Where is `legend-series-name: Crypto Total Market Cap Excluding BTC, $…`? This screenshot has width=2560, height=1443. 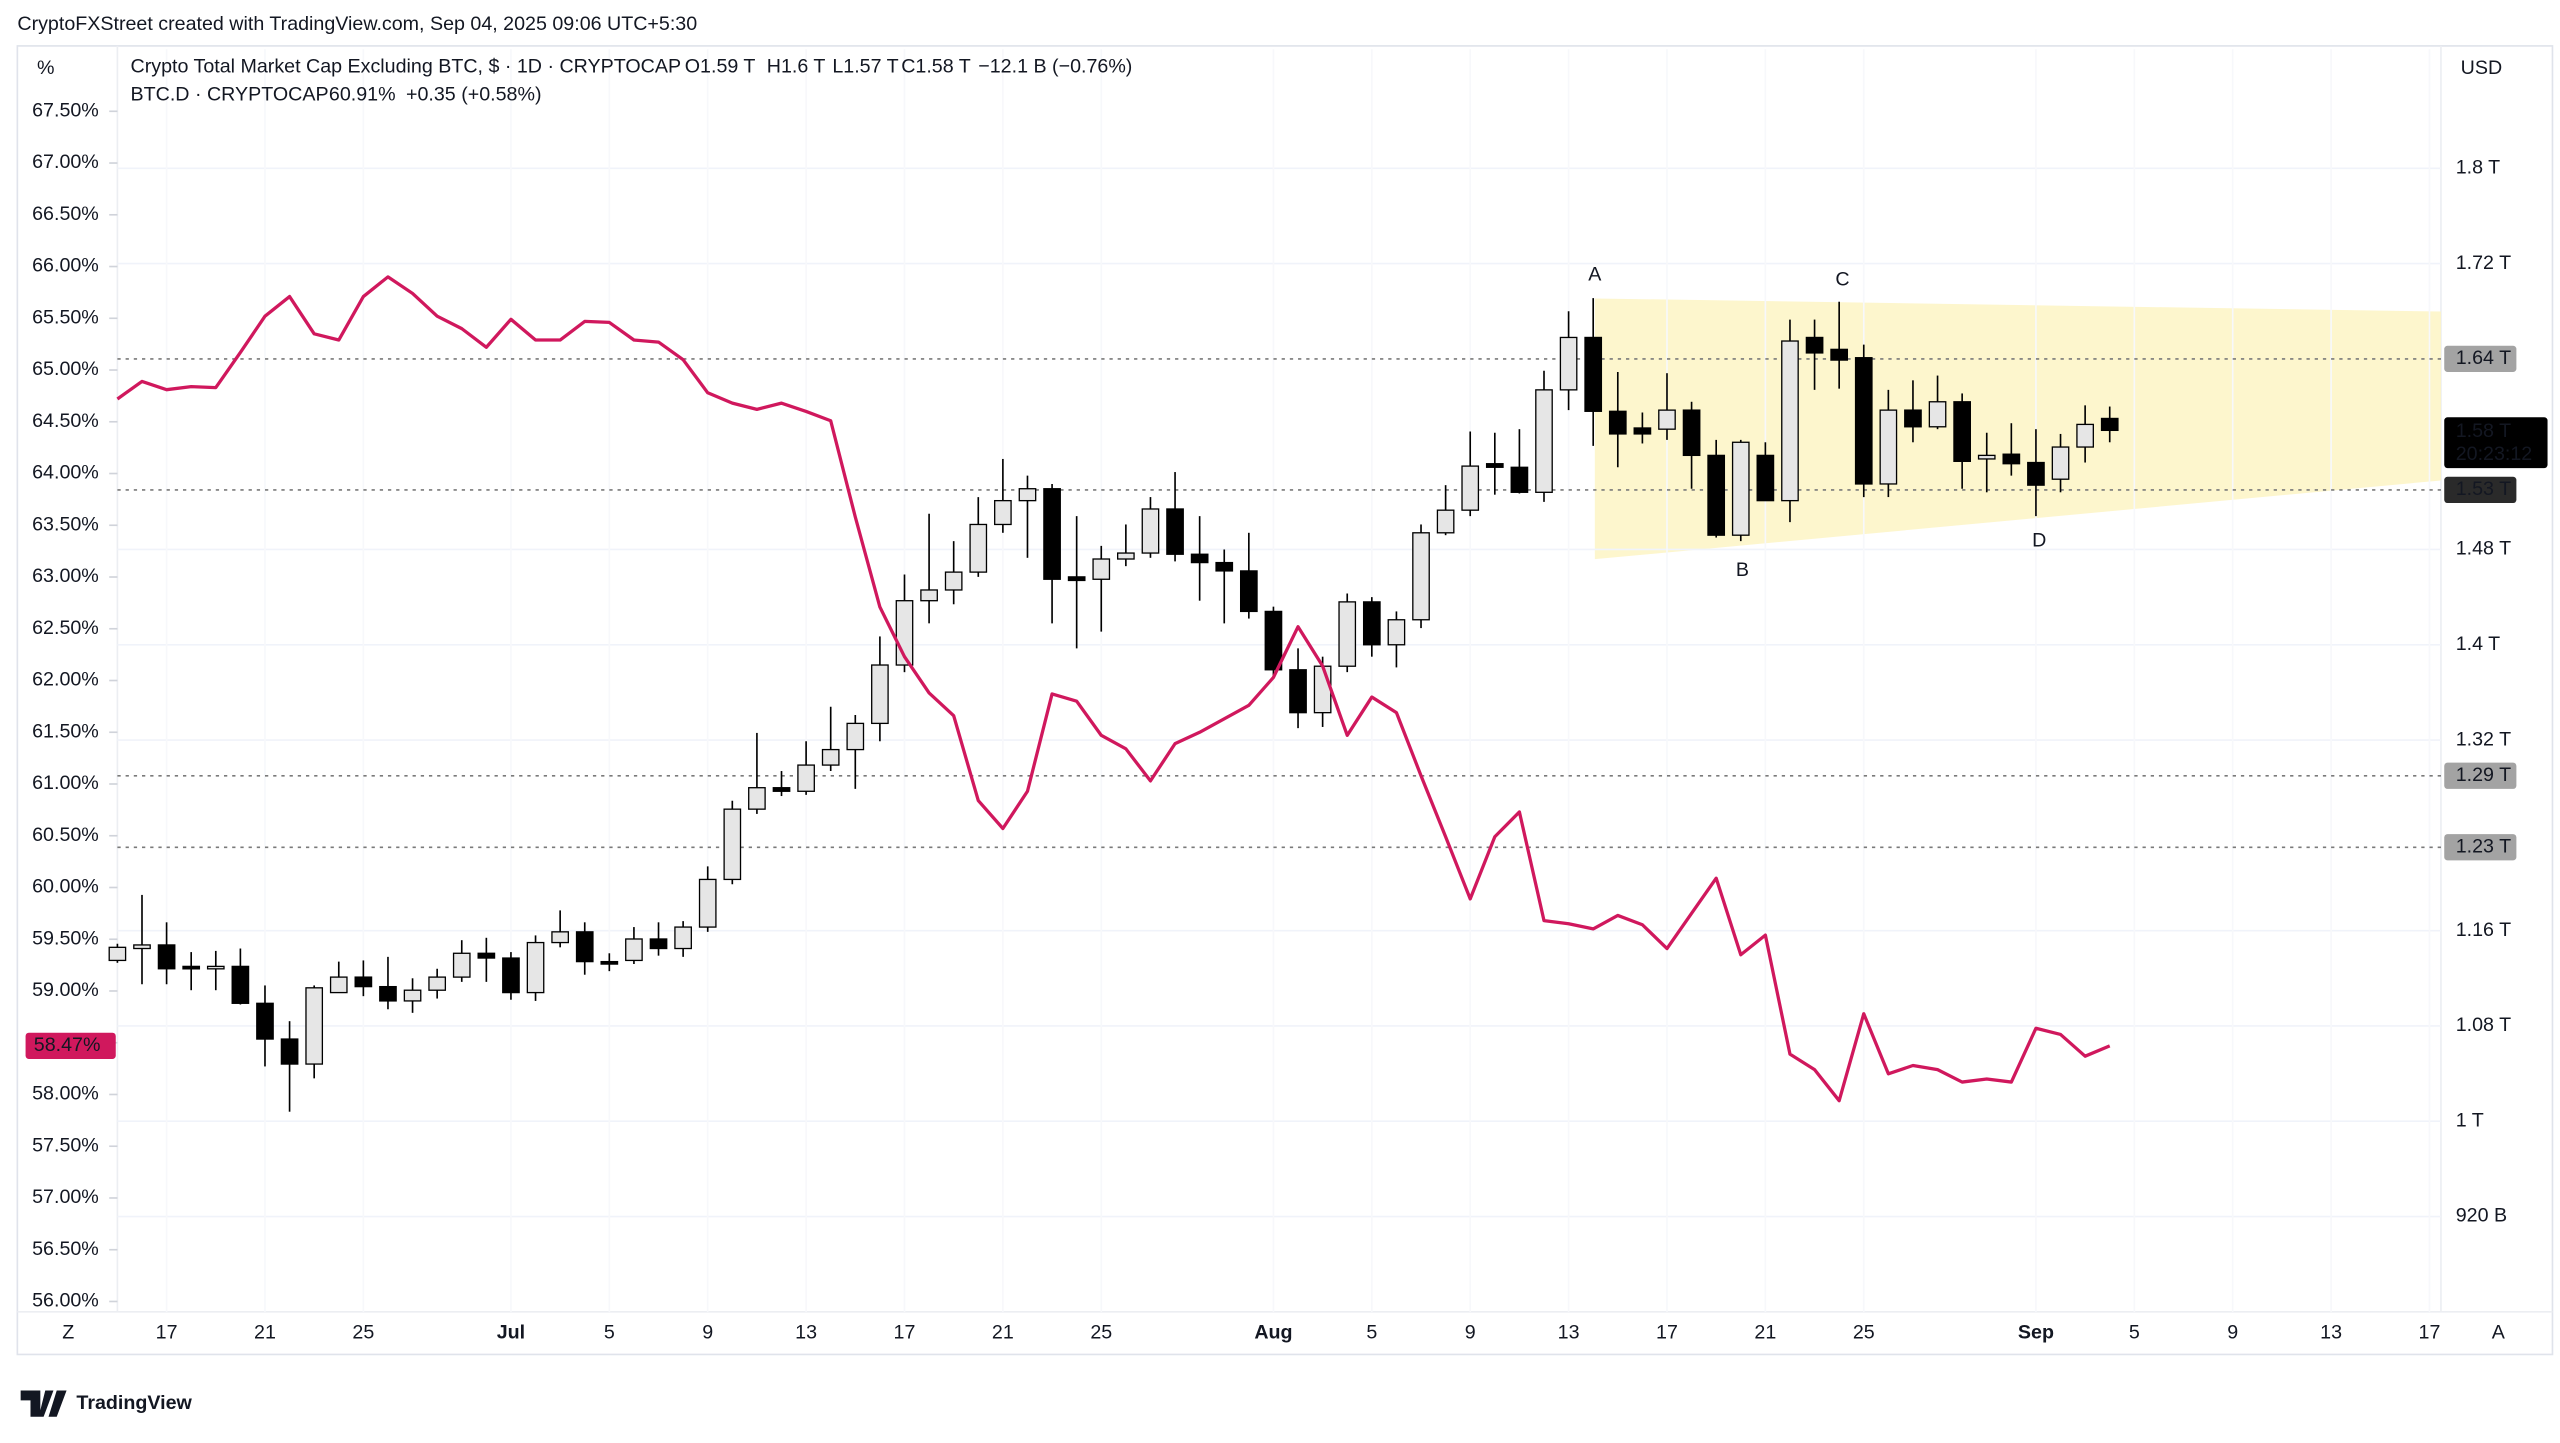
legend-series-name: Crypto Total Market Cap Excluding BTC, $… is located at coordinates (406, 66).